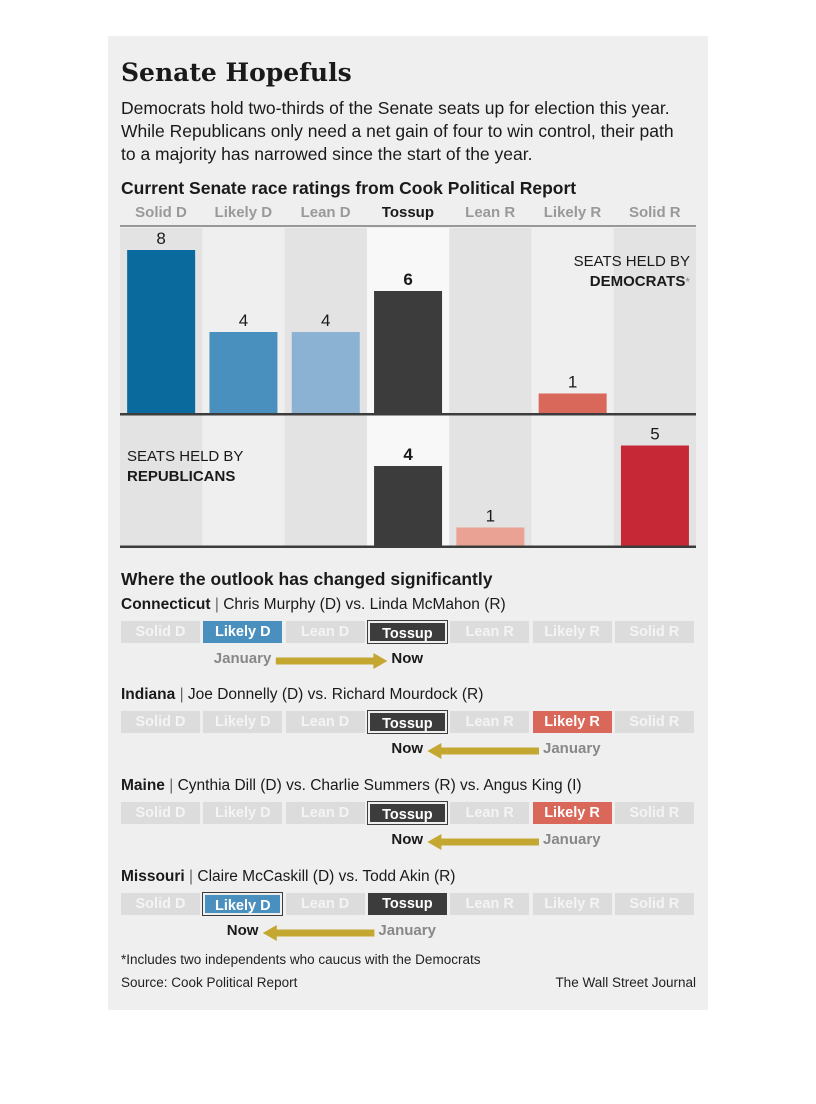 This screenshot has height=1104, width=816. What do you see at coordinates (687, 282) in the screenshot?
I see `dem-label-mark: *` at bounding box center [687, 282].